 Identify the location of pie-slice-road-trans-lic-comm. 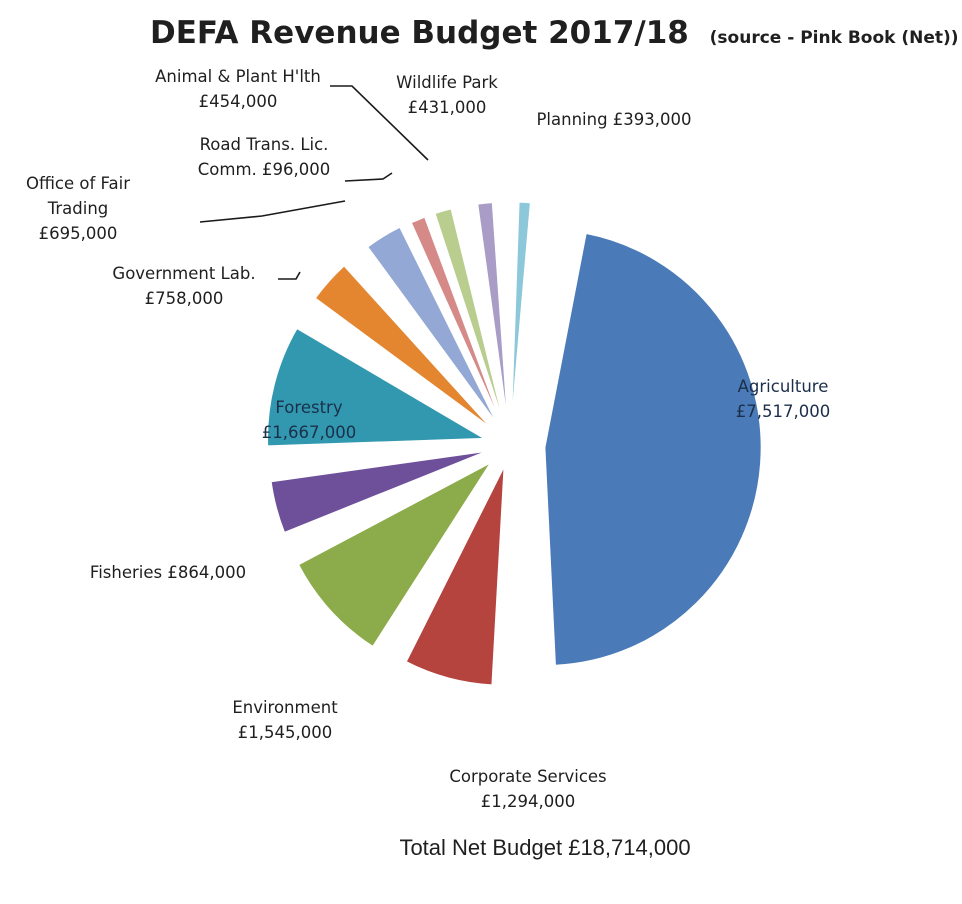
(455, 319).